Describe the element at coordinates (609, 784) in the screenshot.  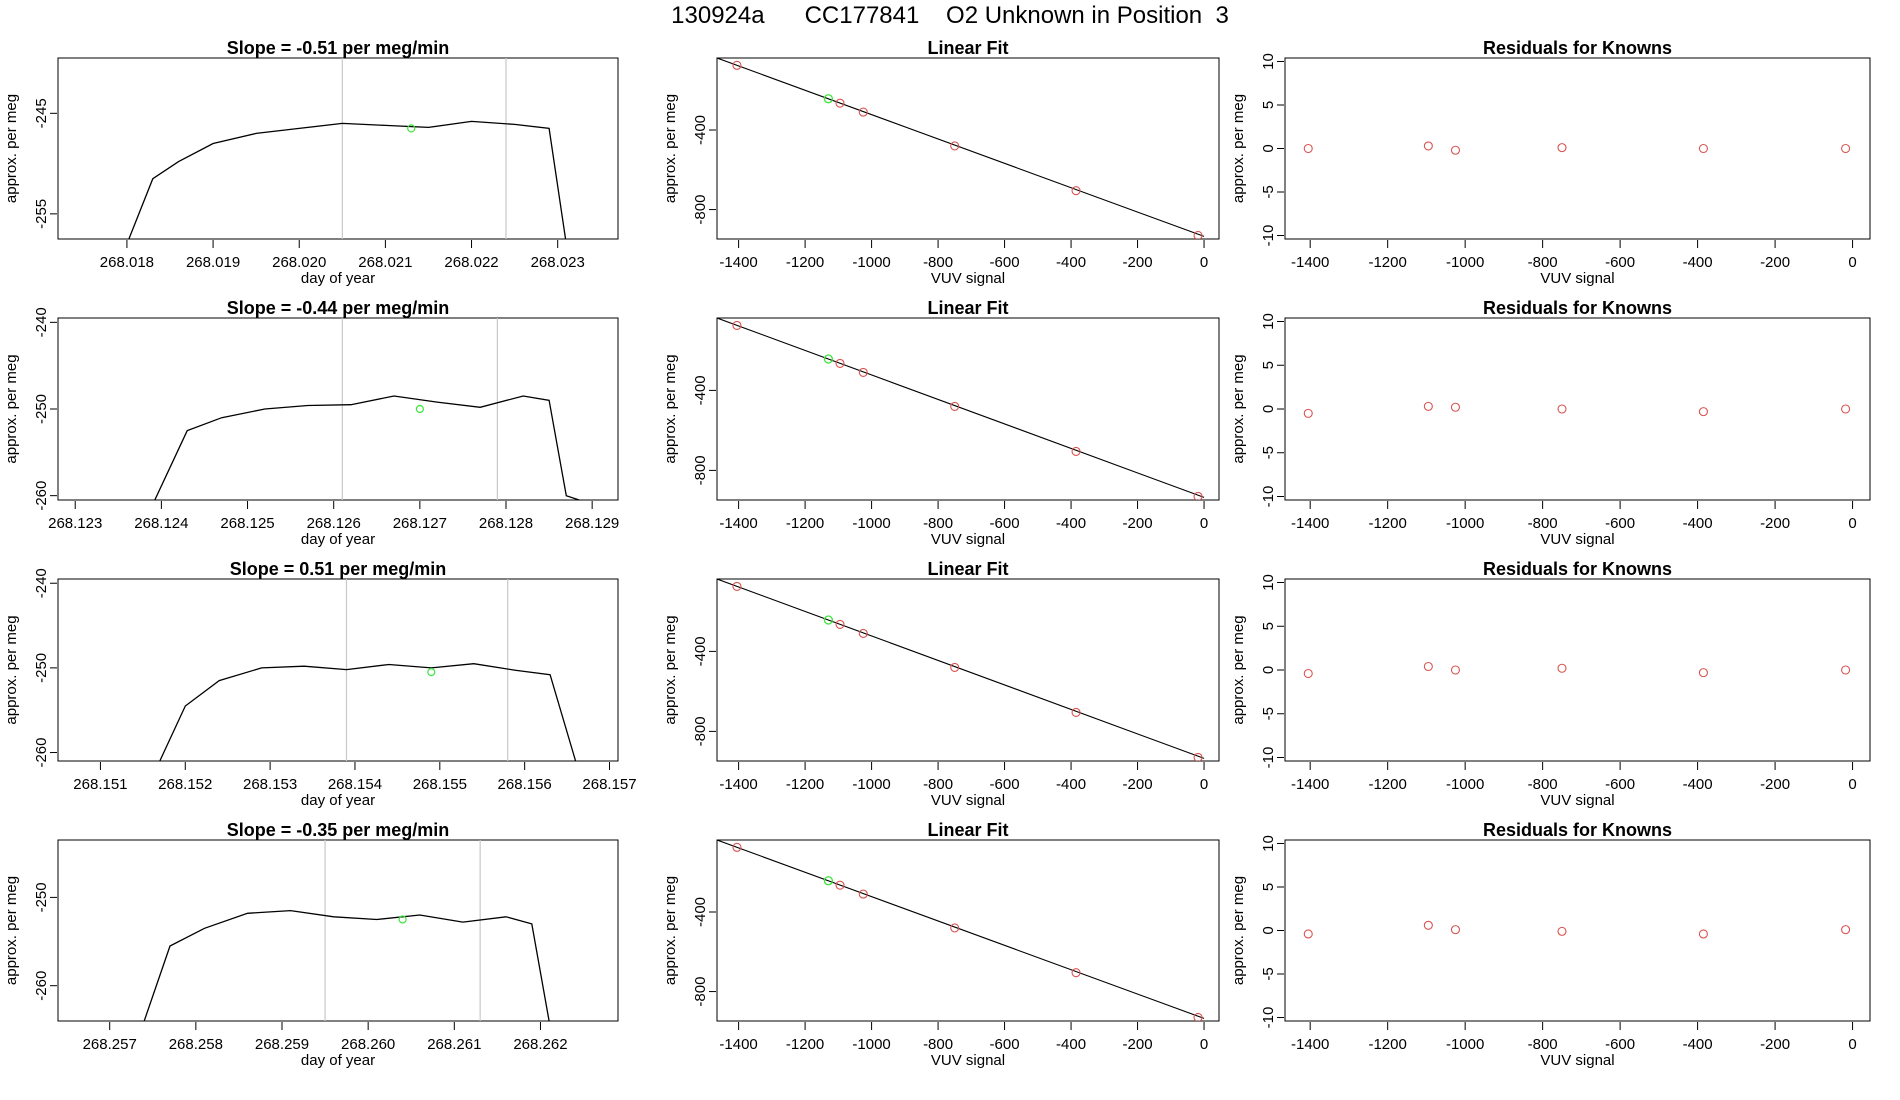
I see `x-tick-label: 268.157` at that location.